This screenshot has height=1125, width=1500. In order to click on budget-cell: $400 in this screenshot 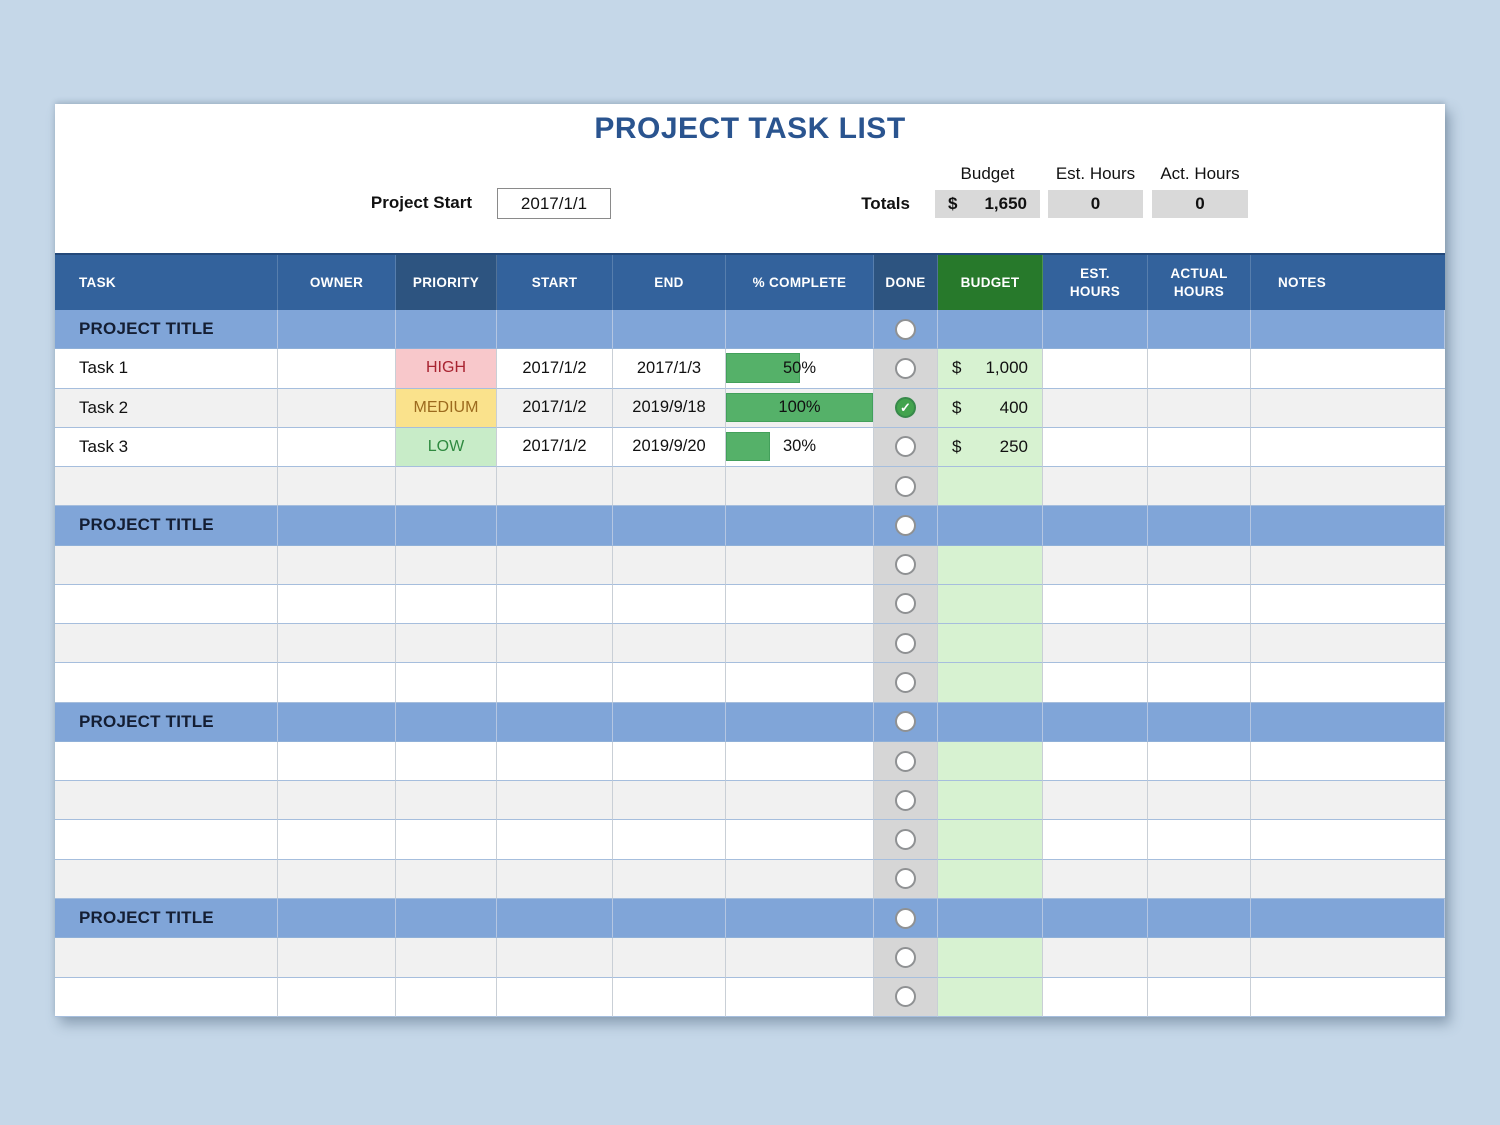, I will do `click(990, 408)`.